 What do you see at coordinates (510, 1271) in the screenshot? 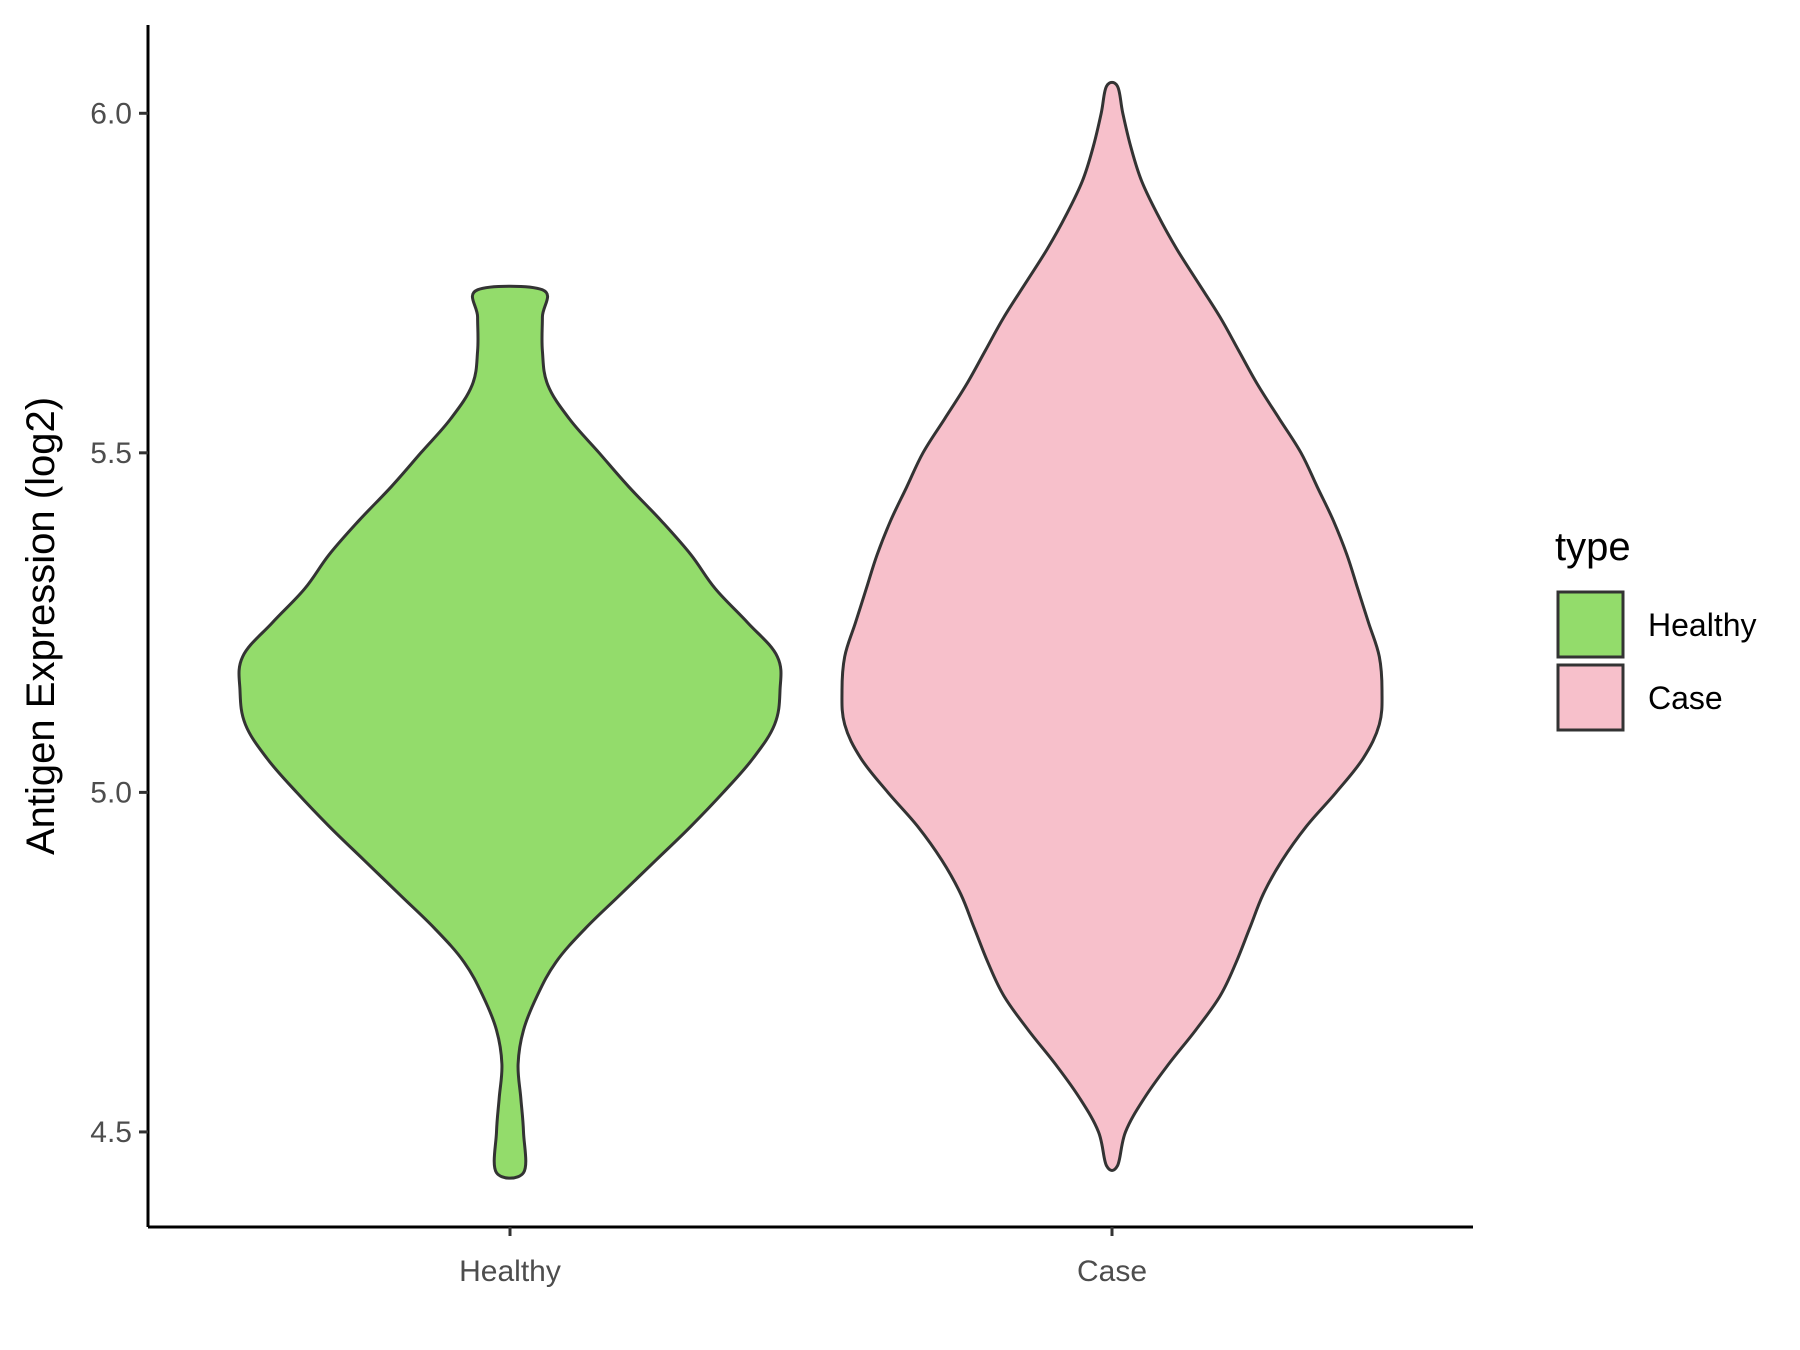
I see `x-tick-label: Healthy` at bounding box center [510, 1271].